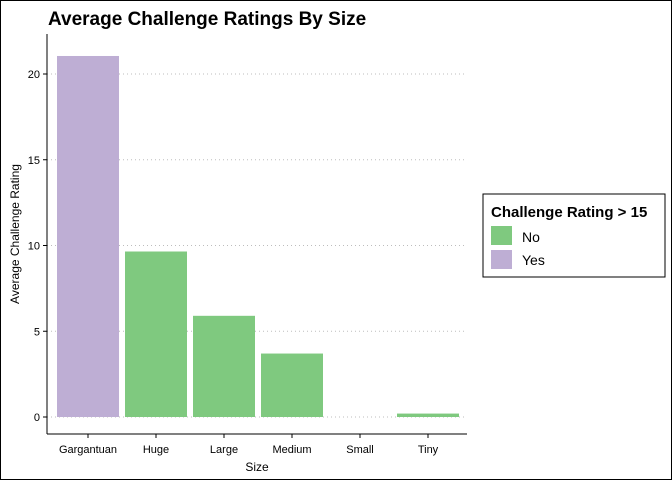  Describe the element at coordinates (531, 237) in the screenshot. I see `legend-label-no: No` at that location.